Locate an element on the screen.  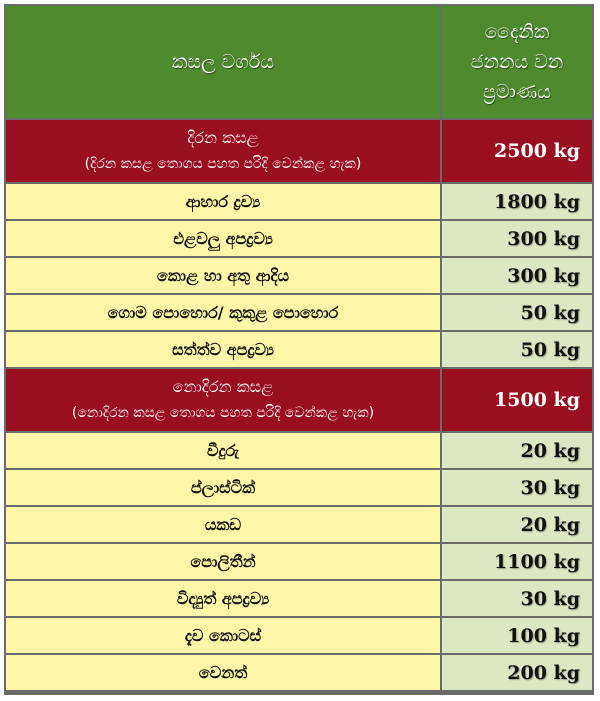
table-row: කොළ හා අතු ආදිය 300 kg is located at coordinates (299, 275).